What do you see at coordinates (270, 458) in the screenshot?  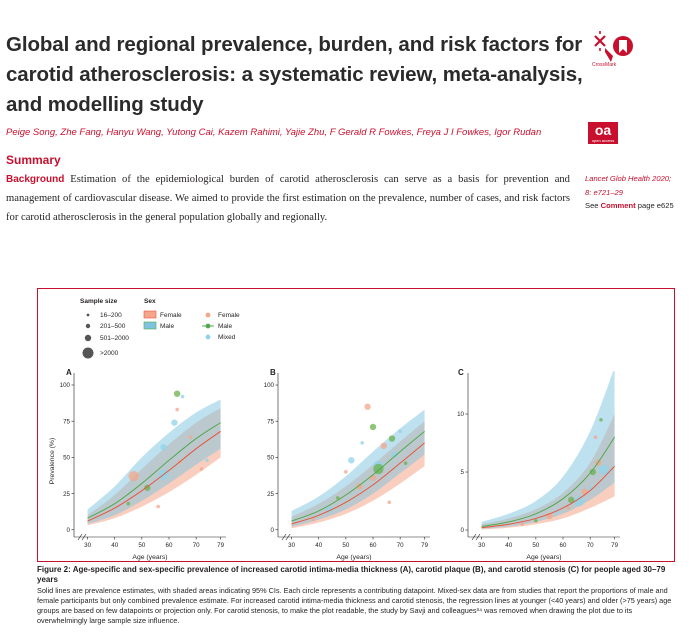 I see `y-tick-label: 50` at bounding box center [270, 458].